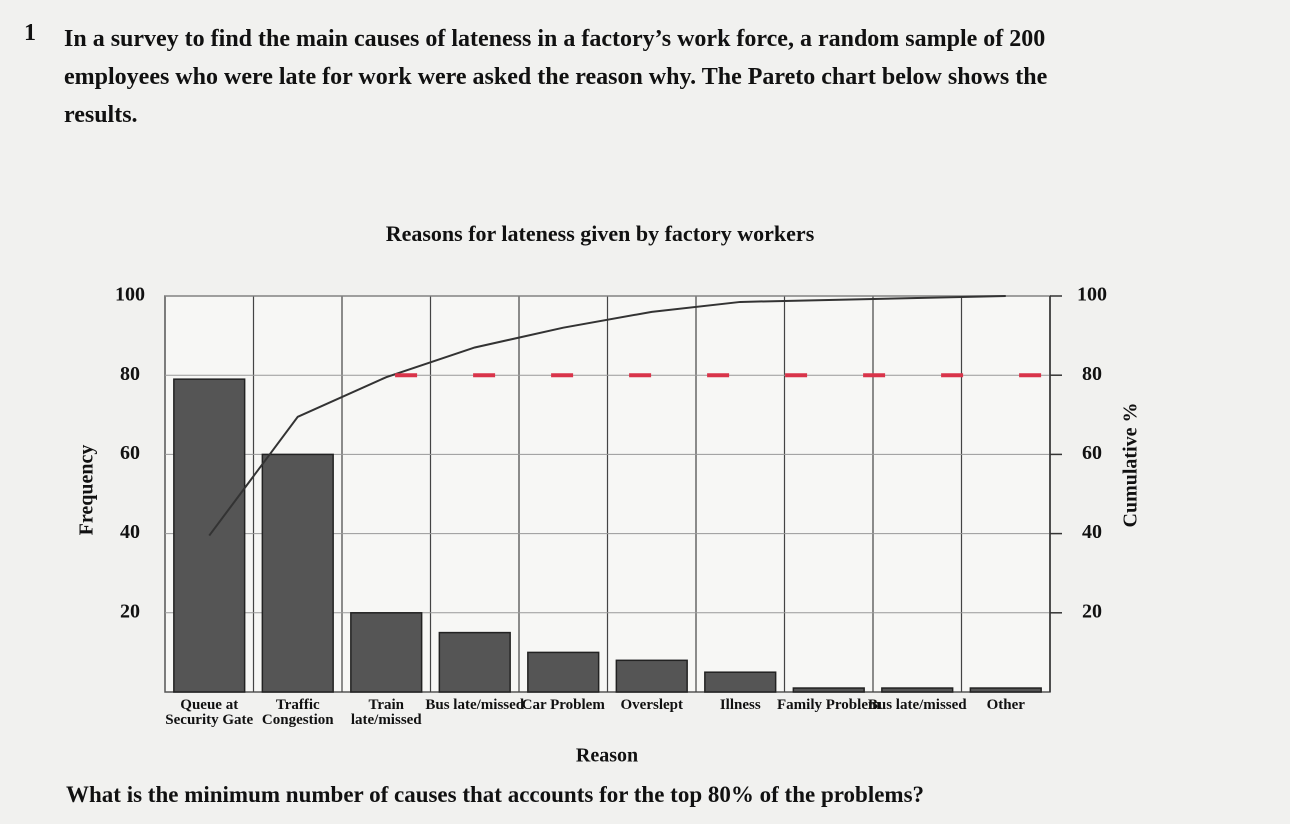 This screenshot has height=824, width=1290. What do you see at coordinates (563, 705) in the screenshot?
I see `x-tick-label: Car Problem` at bounding box center [563, 705].